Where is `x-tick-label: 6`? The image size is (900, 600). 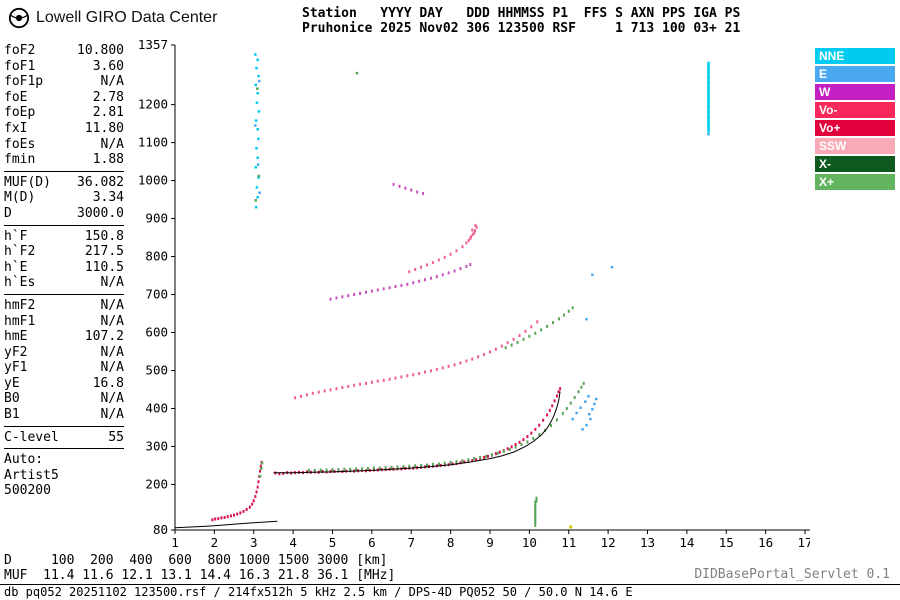 x-tick-label: 6 is located at coordinates (372, 542).